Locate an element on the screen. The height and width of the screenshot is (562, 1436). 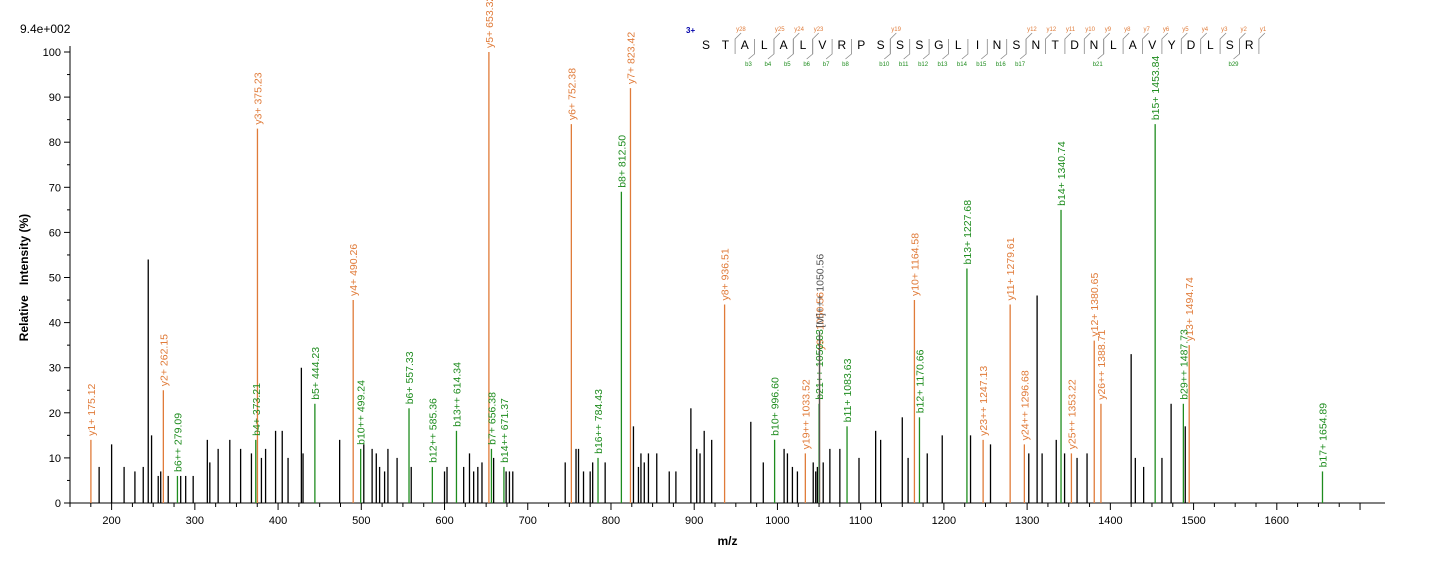
x-tick-label: 1300 is located at coordinates (1027, 521).